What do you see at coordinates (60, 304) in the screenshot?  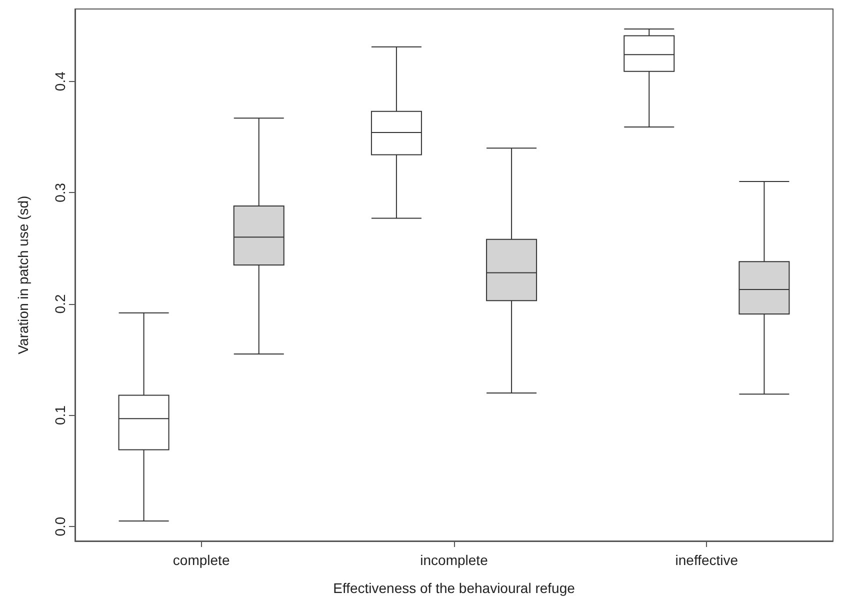 I see `y-tick-label: 0.2` at bounding box center [60, 304].